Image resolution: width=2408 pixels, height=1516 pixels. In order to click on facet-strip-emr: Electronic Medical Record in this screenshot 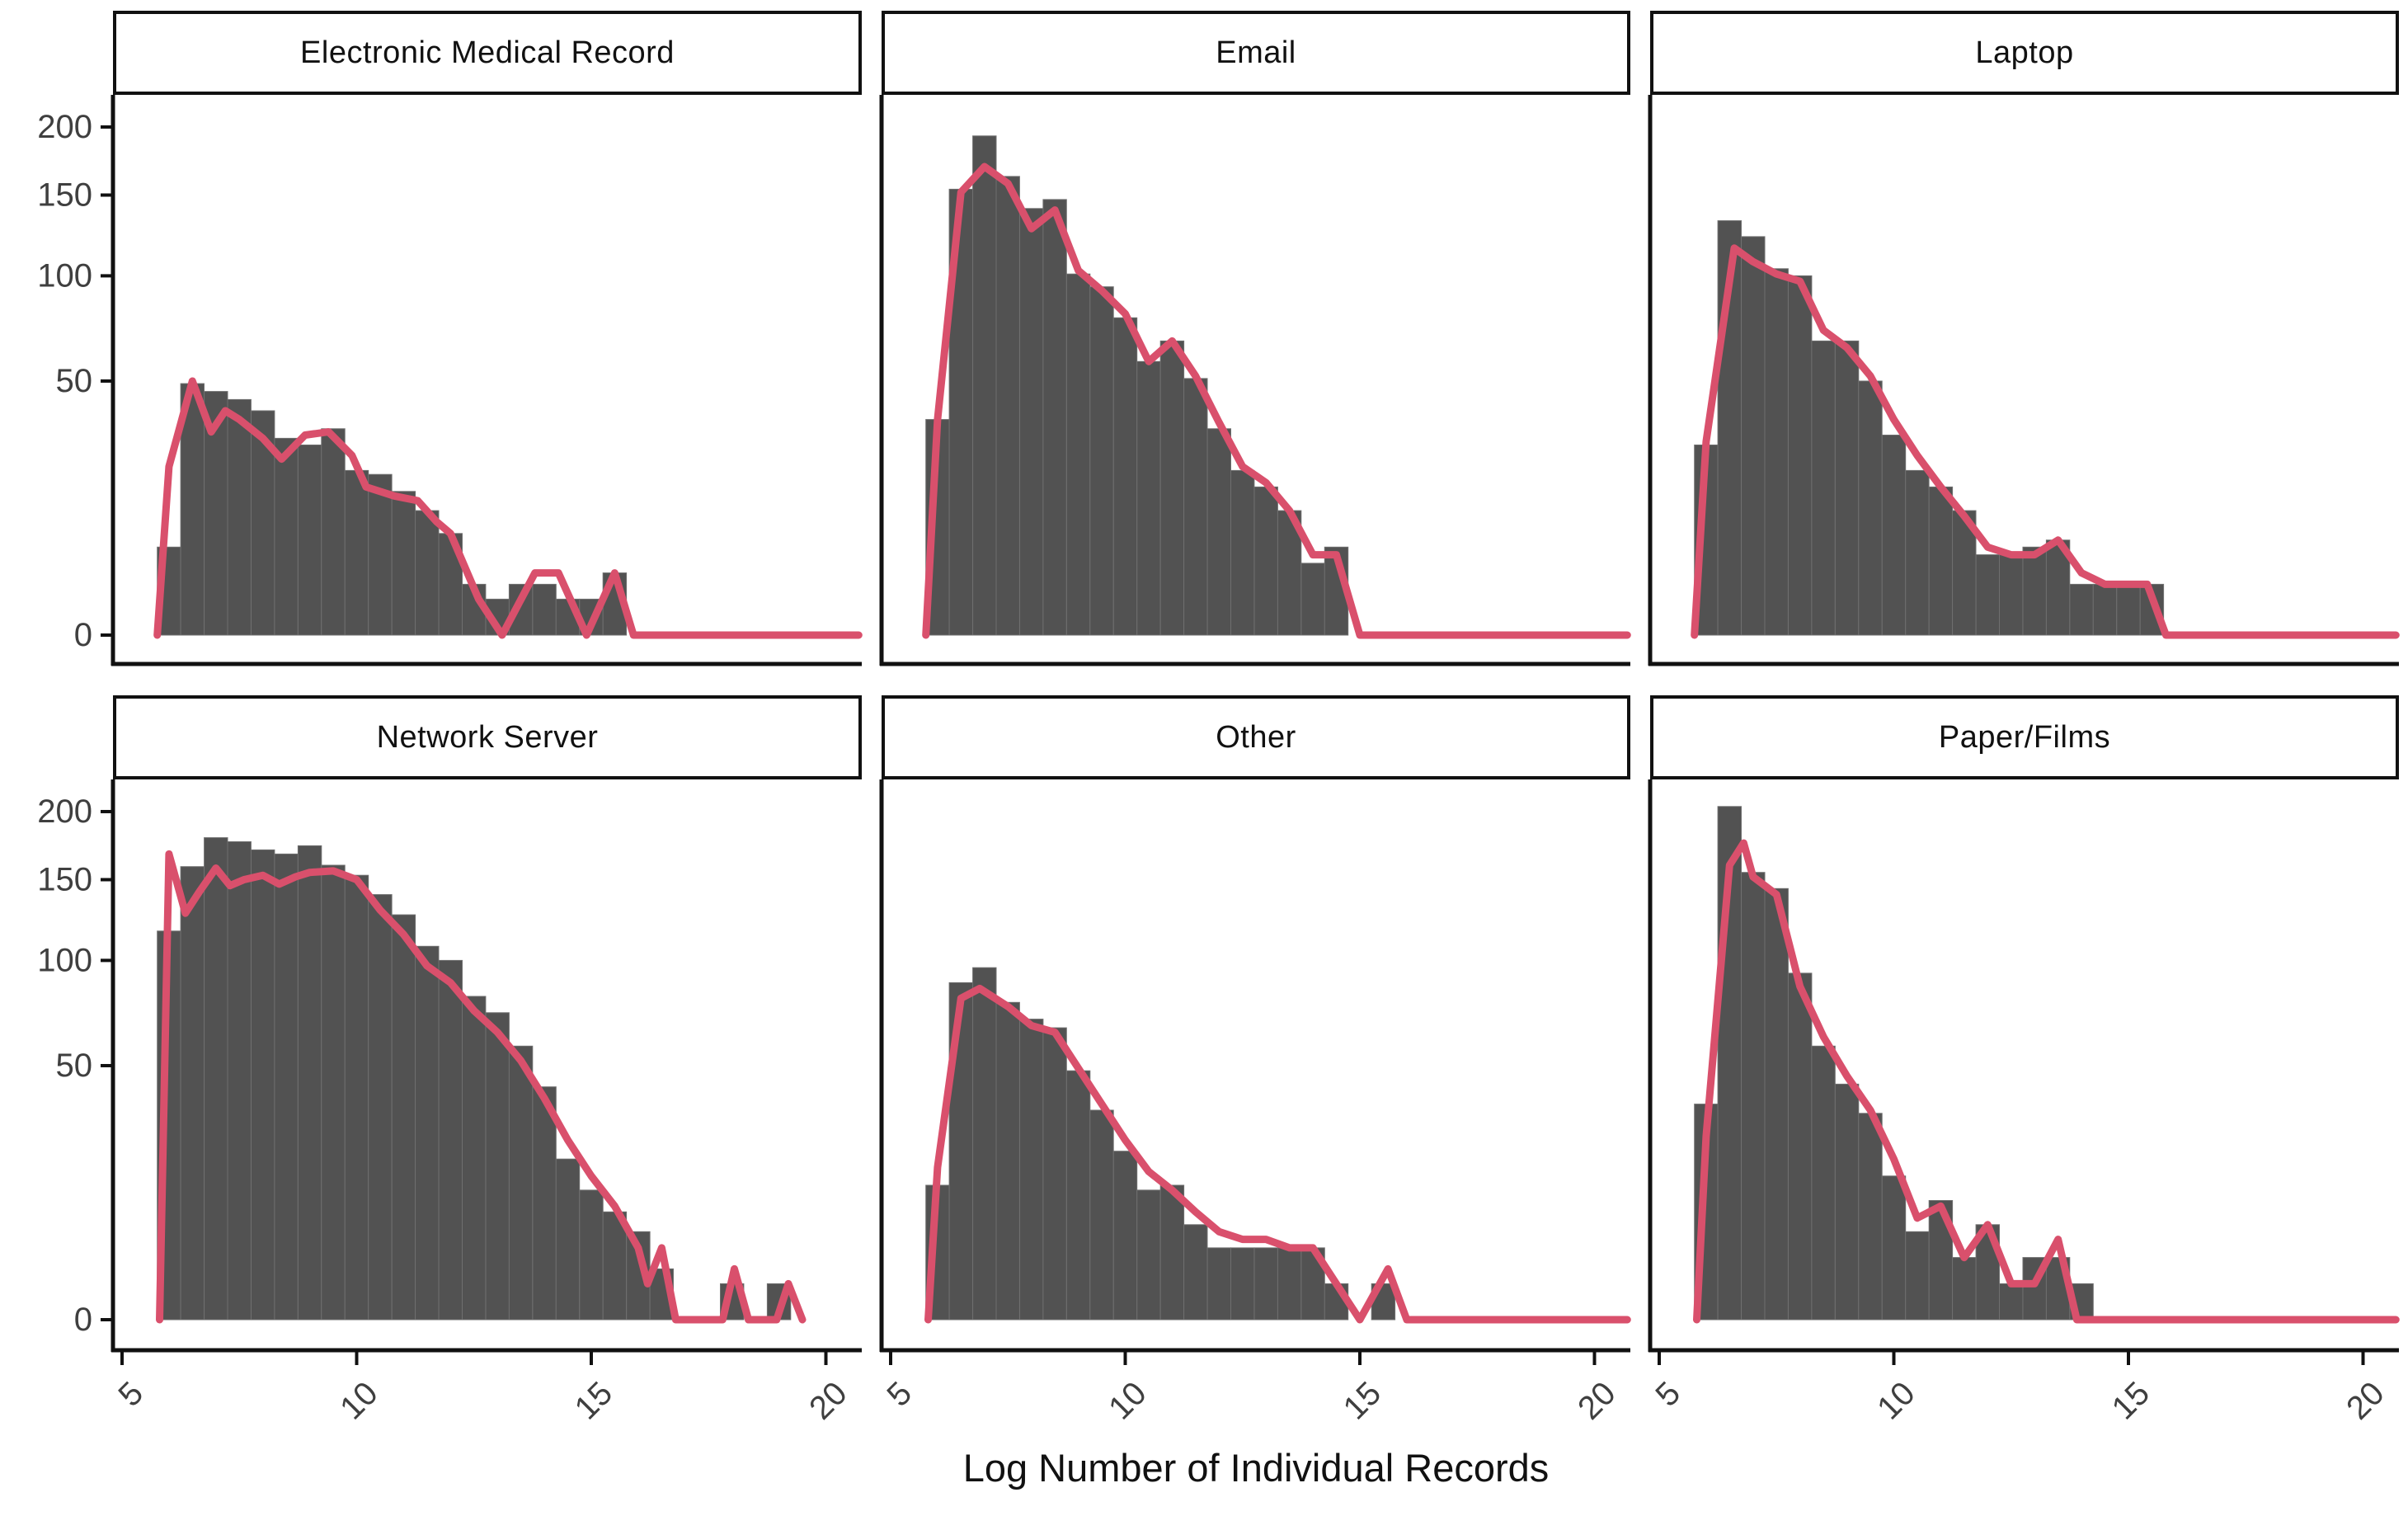, I will do `click(488, 53)`.